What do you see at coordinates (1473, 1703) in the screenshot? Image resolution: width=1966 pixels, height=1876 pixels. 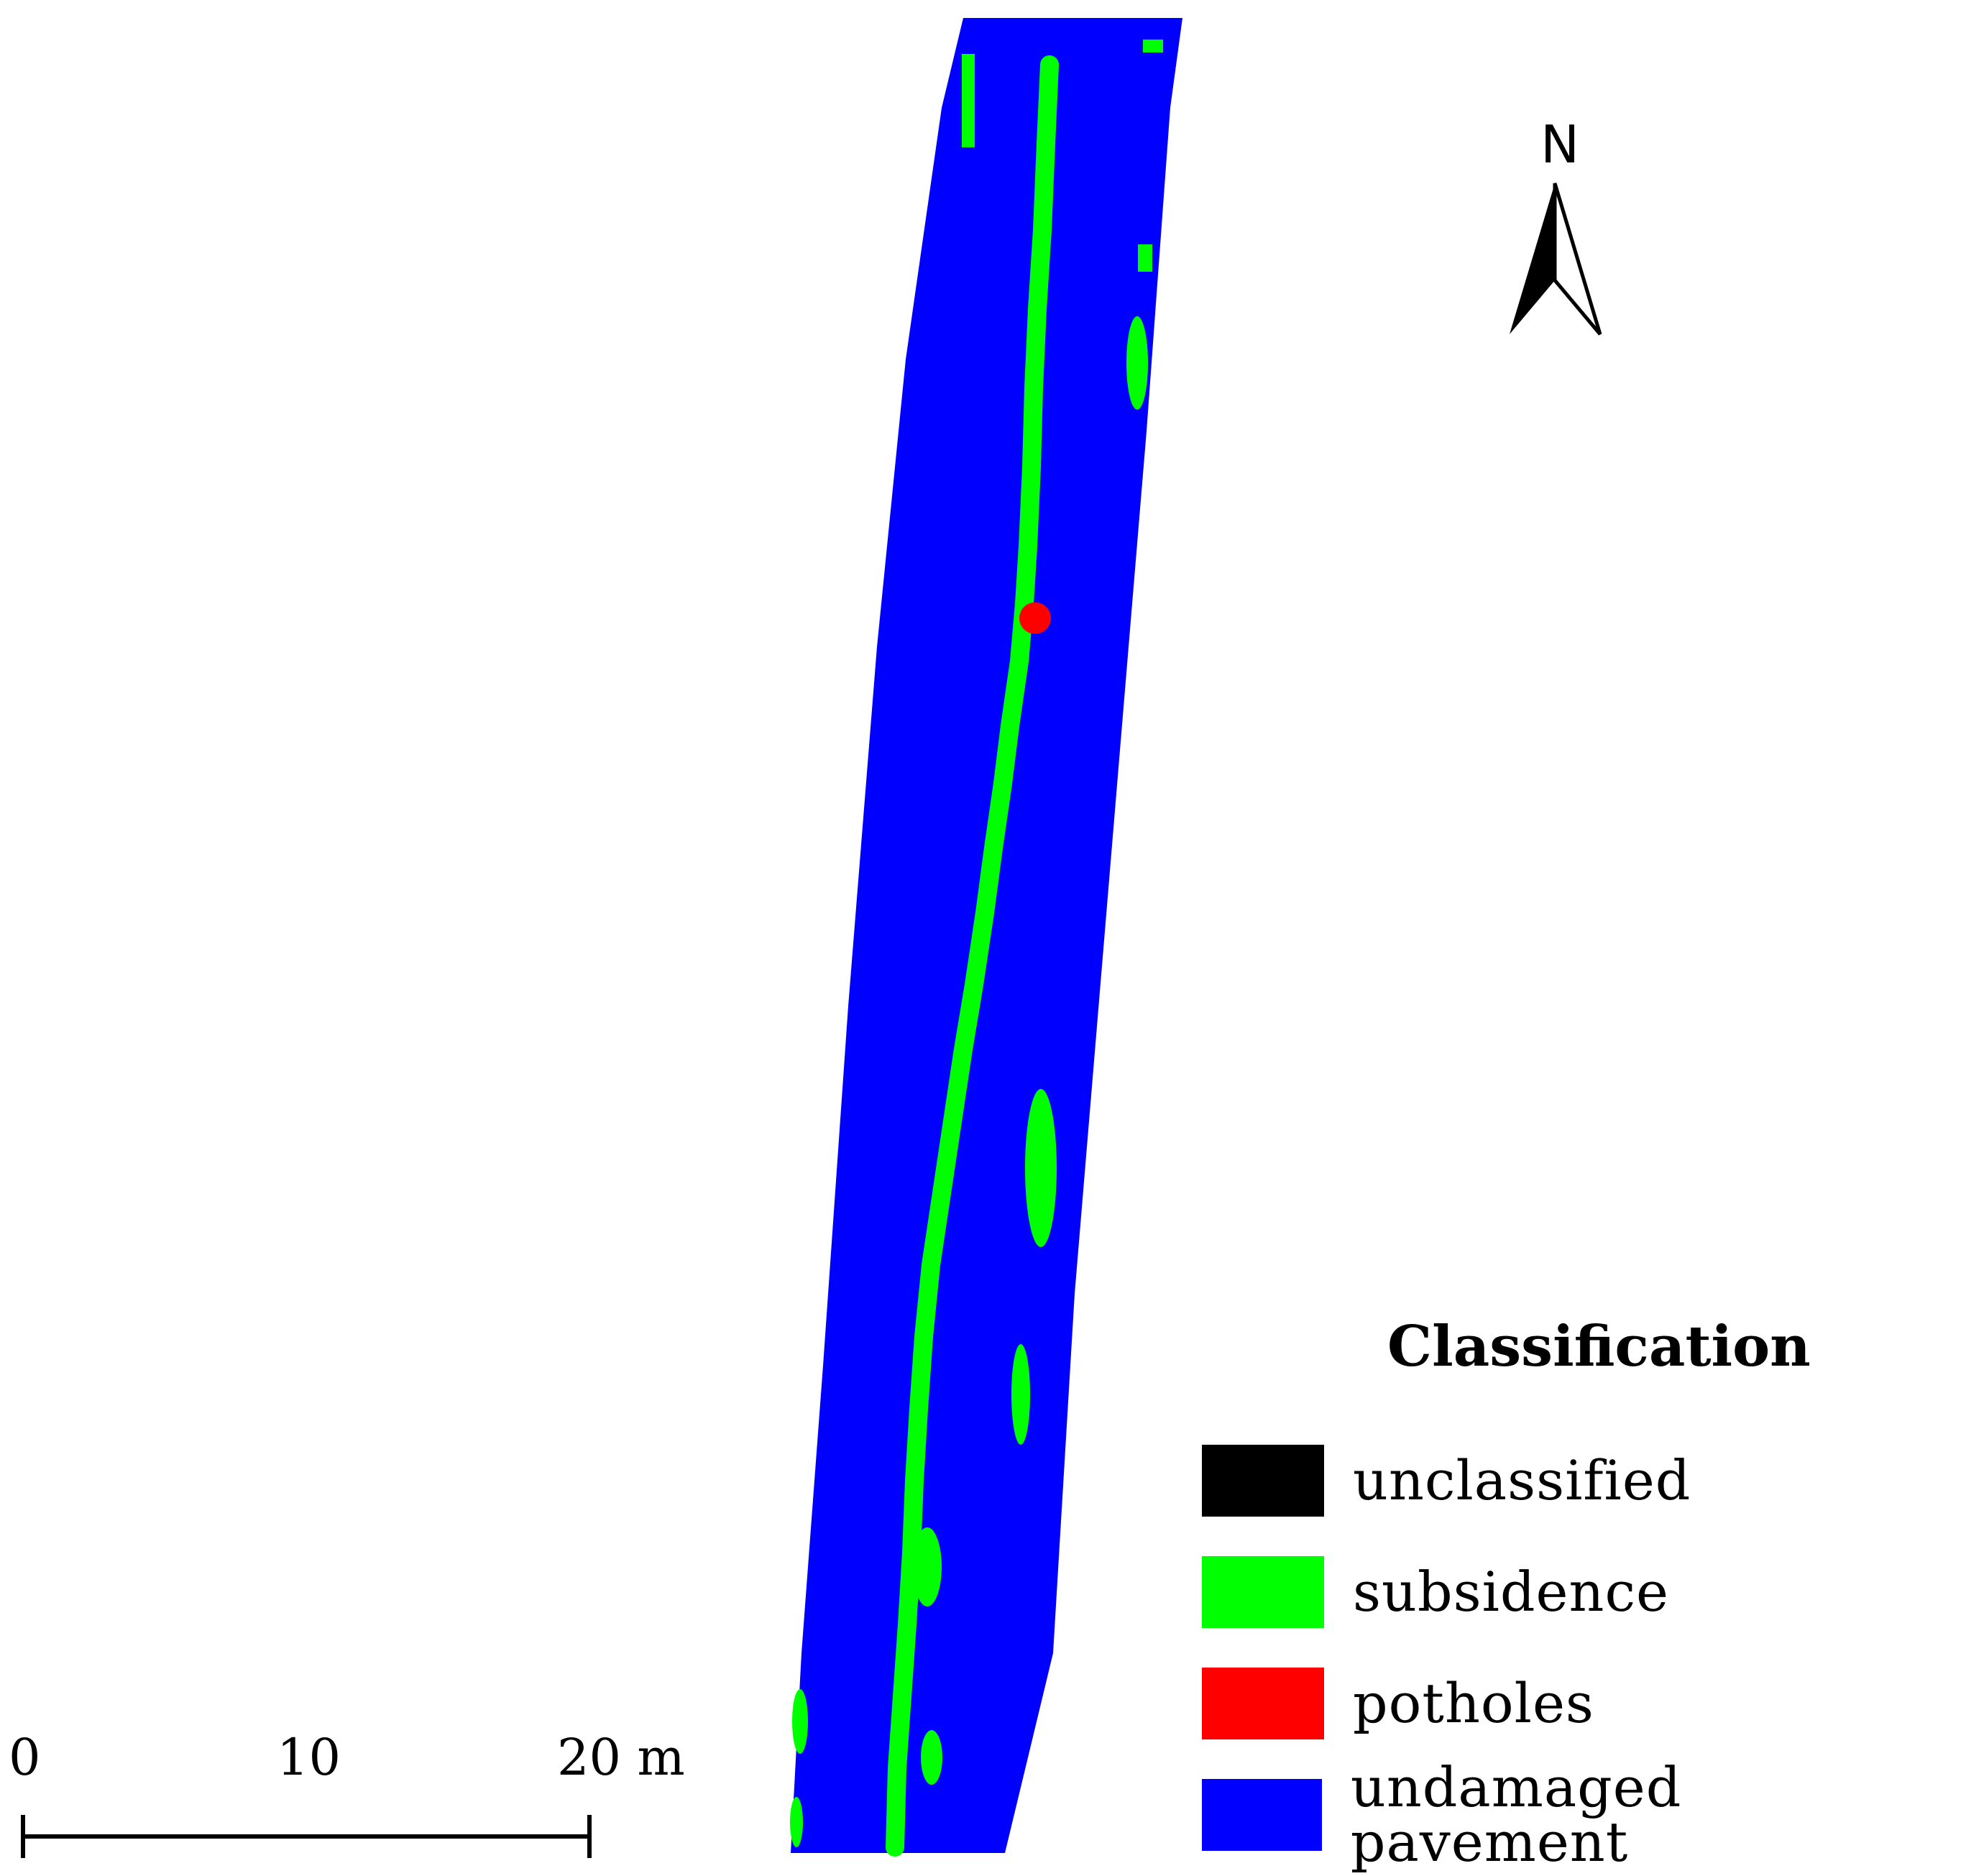 I see `legend-label: potholes` at bounding box center [1473, 1703].